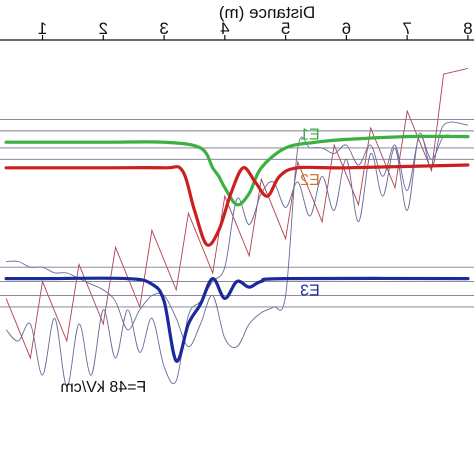  I want to click on label-e1: E1, so click(310, 134).